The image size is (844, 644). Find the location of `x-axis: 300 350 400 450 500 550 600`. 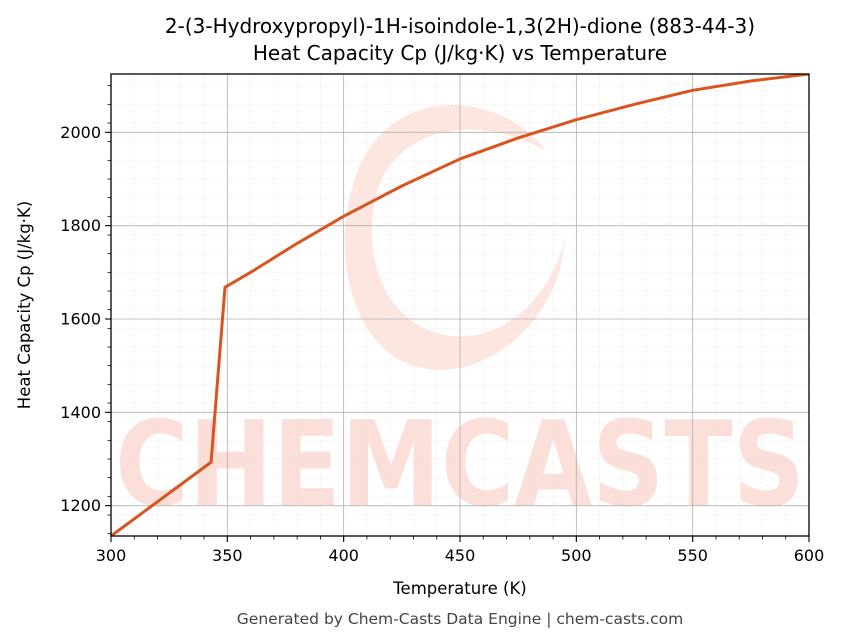

x-axis: 300 350 400 450 500 550 600 is located at coordinates (460, 550).